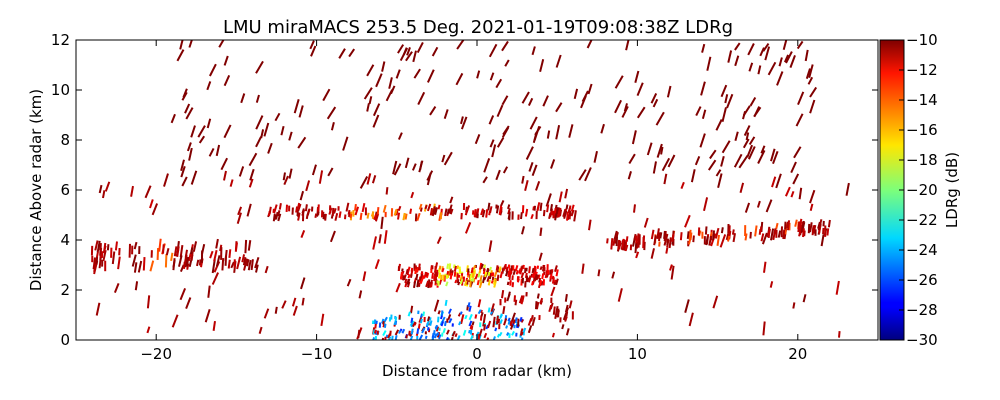 The height and width of the screenshot is (400, 1000). I want to click on y-tick-label: 2, so click(65, 290).